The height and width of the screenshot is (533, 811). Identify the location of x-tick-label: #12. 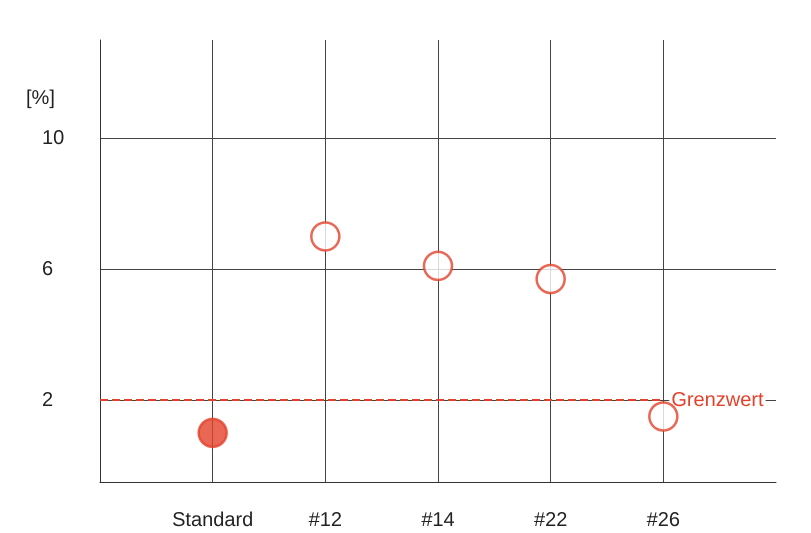
(325, 520).